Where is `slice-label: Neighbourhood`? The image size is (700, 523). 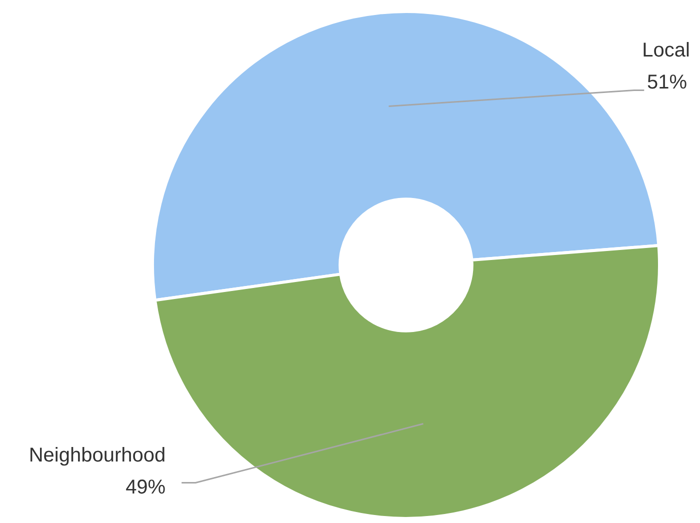
slice-label: Neighbourhood is located at coordinates (97, 455).